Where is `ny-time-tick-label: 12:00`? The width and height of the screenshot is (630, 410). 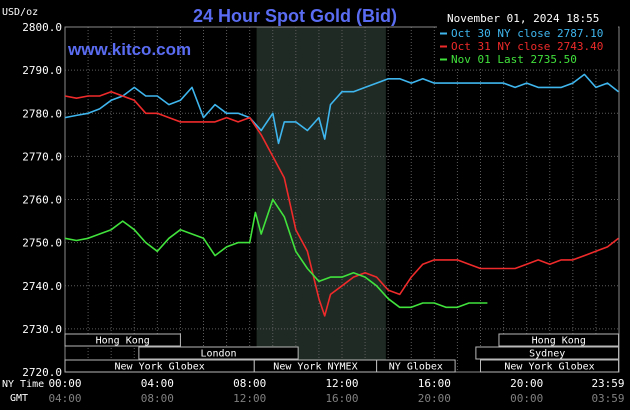
ny-time-tick-label: 12:00 is located at coordinates (341, 383).